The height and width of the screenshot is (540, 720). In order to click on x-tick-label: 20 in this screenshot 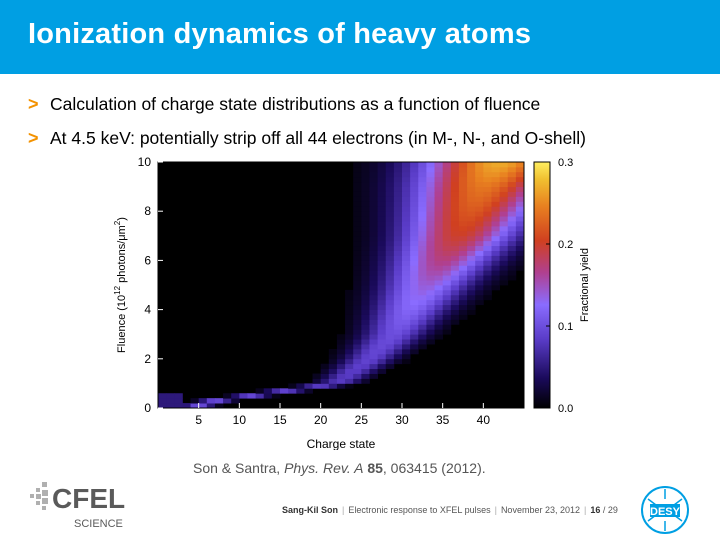, I will do `click(321, 420)`.